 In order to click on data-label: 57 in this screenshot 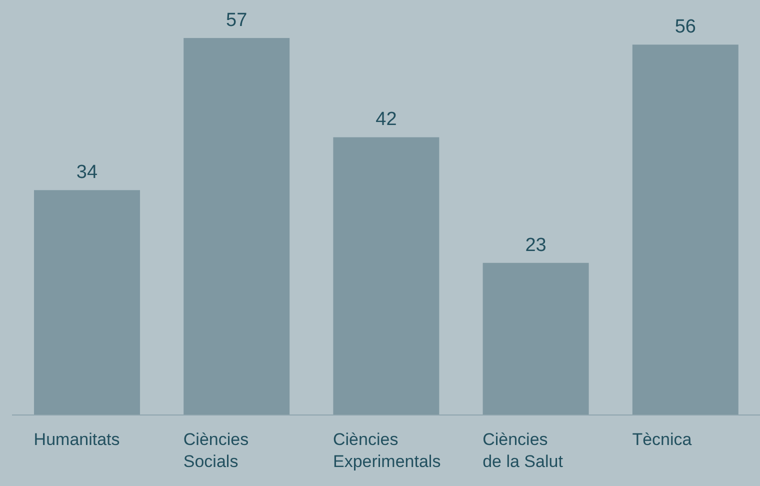, I will do `click(237, 20)`.